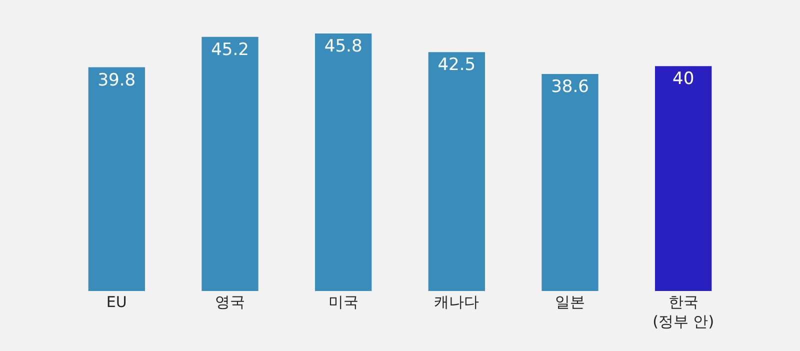  Describe the element at coordinates (457, 302) in the screenshot. I see `x-tick-label: 캐나다` at that location.